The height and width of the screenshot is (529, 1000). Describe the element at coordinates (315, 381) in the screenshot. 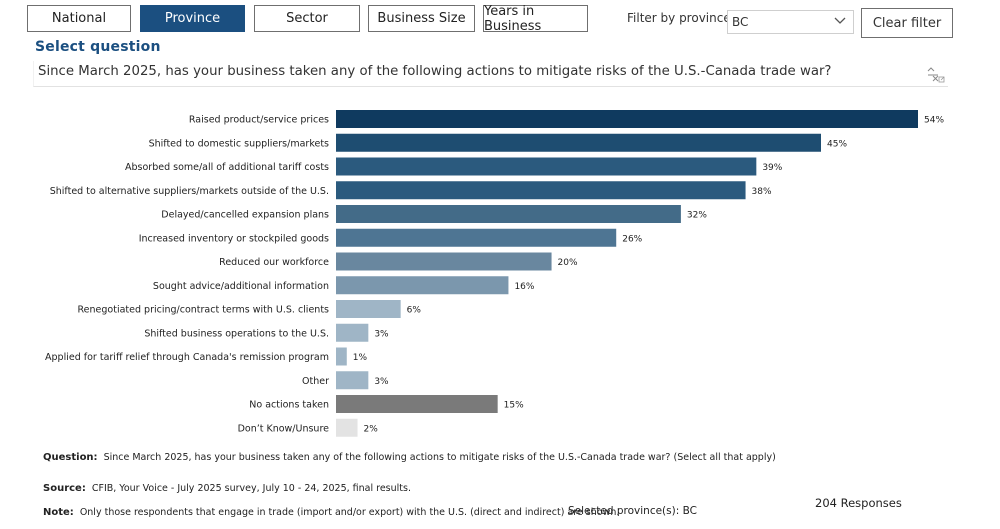

I see `category-label: Other` at that location.